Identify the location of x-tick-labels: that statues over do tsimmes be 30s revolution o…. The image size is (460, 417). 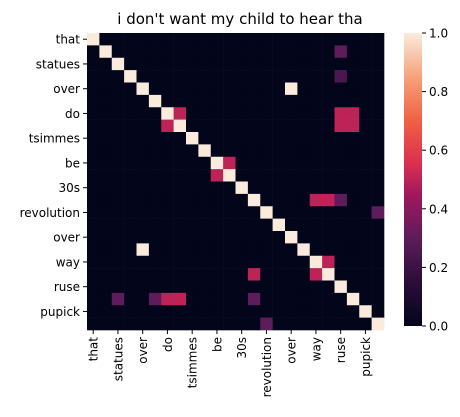
(230, 363).